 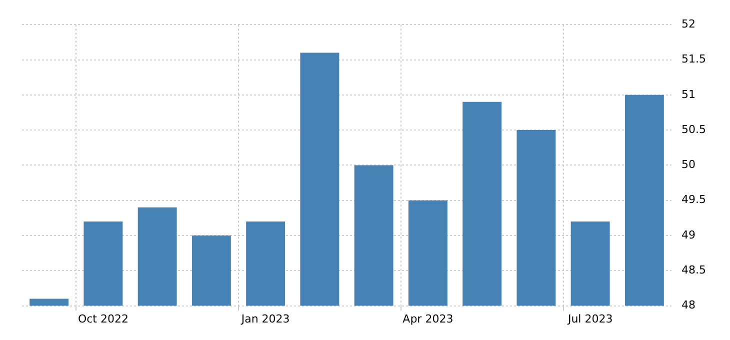 I want to click on y-tick-label: 51.5, so click(x=694, y=59).